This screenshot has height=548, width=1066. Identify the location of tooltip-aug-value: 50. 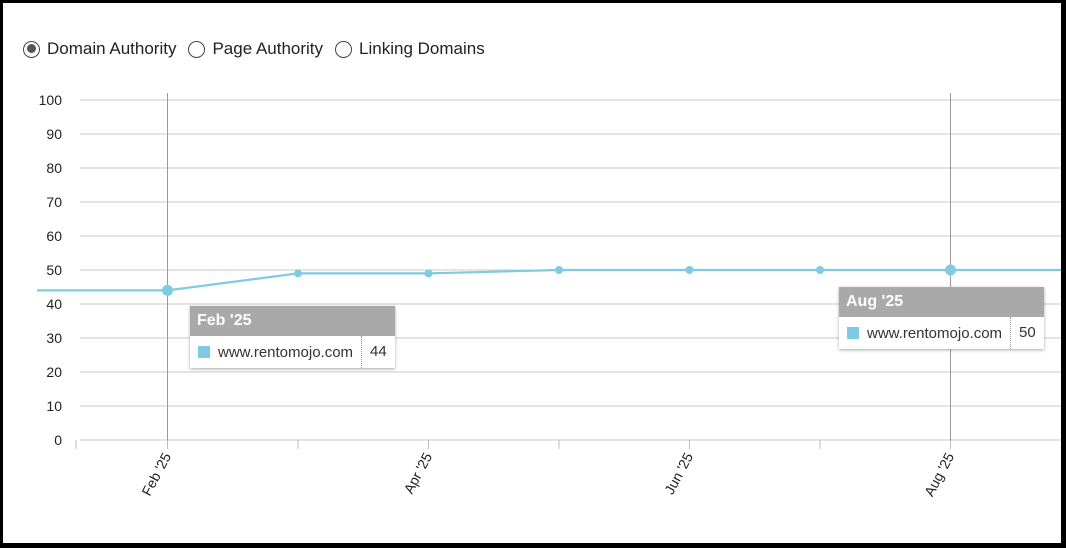
(1027, 333).